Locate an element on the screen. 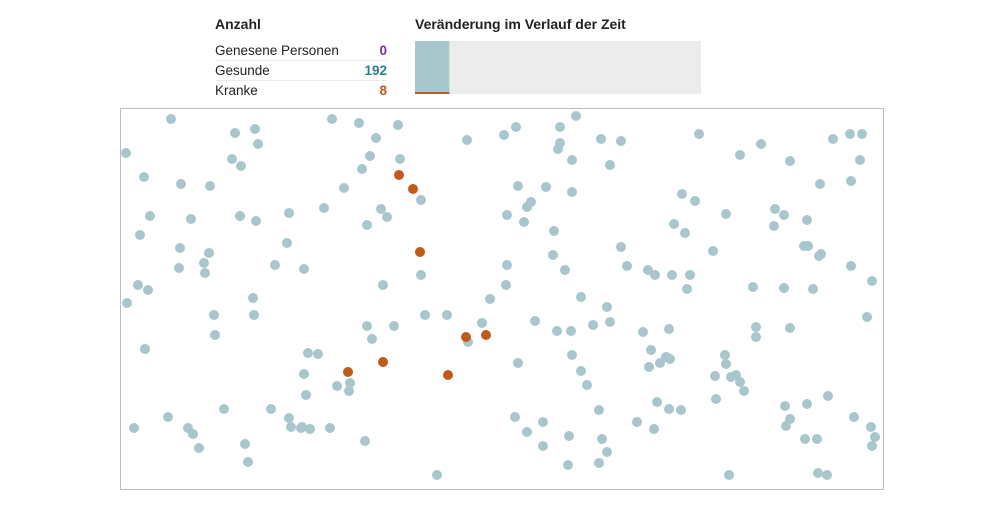  count-label-healthy: Gesunde is located at coordinates (242, 70).